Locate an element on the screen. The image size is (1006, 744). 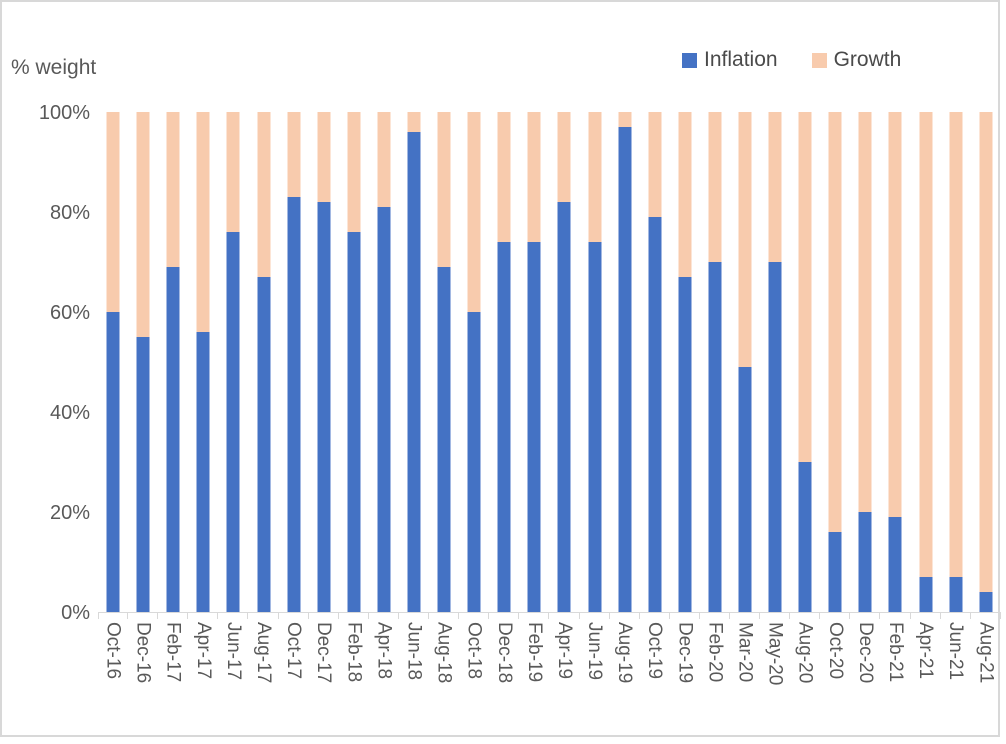
bar-group: Dec-20 is located at coordinates (865, 397).